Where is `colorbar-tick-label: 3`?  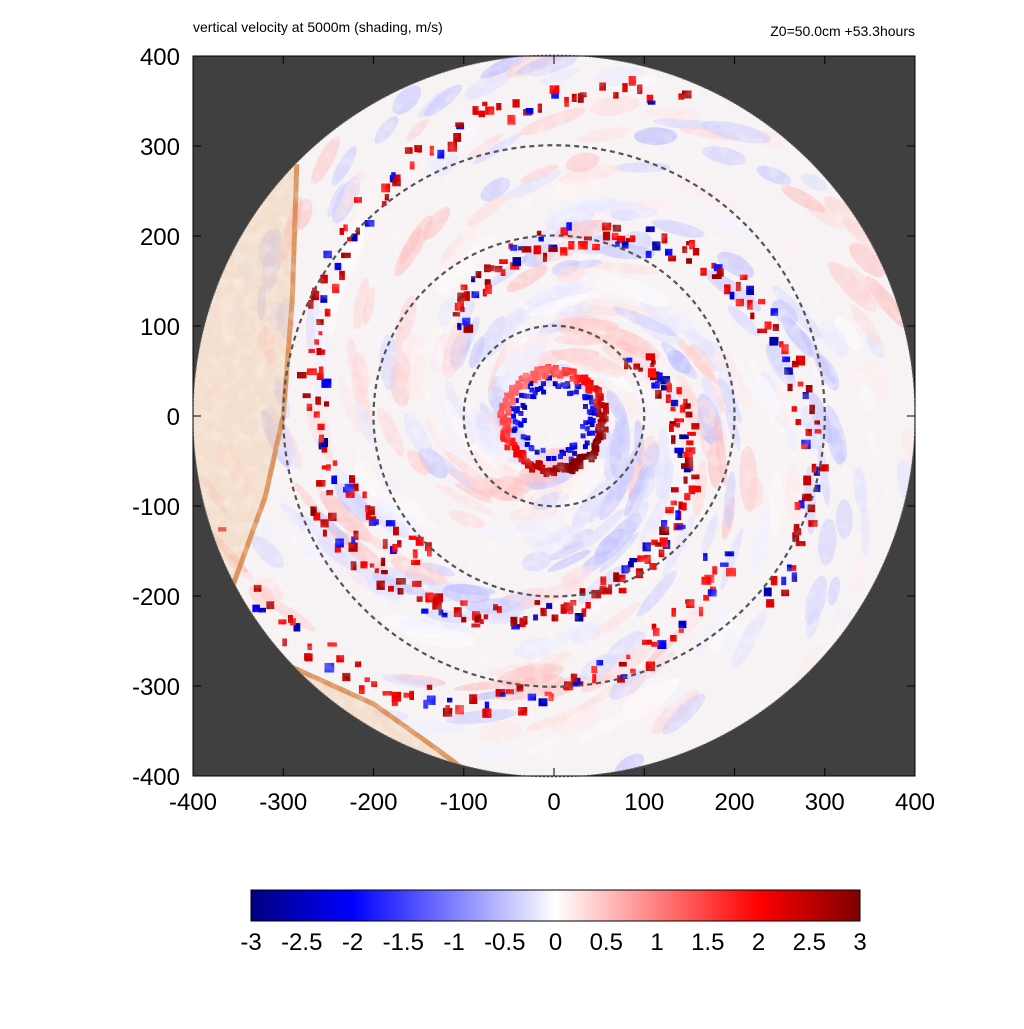
colorbar-tick-label: 3 is located at coordinates (859, 942).